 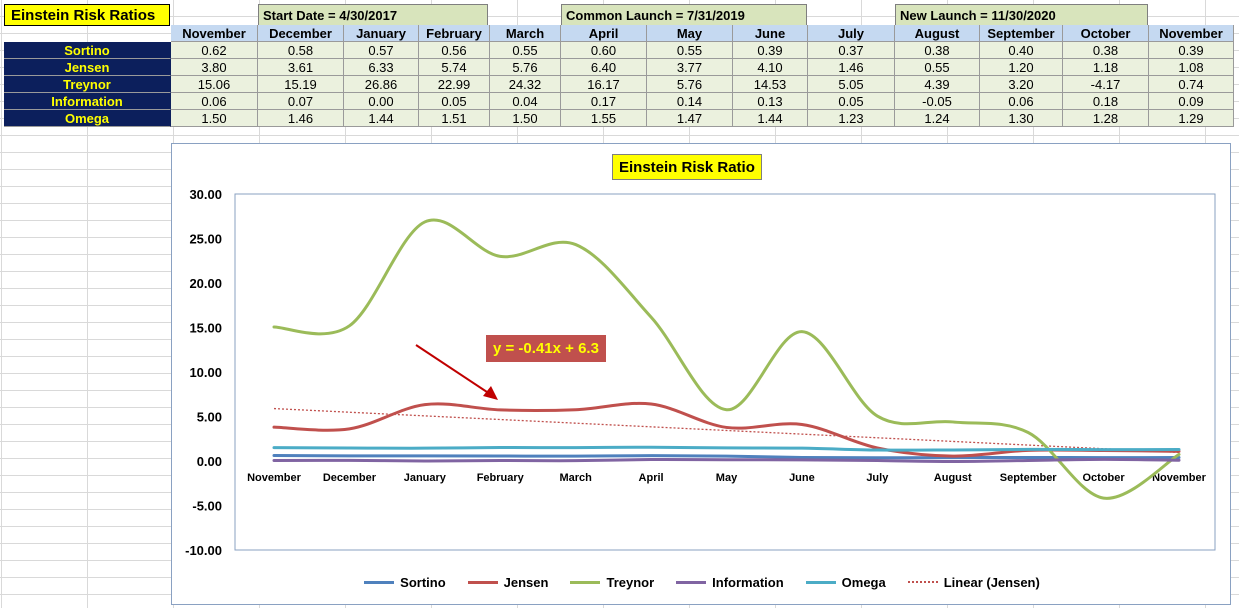 What do you see at coordinates (937, 101) in the screenshot?
I see `table-cell-value: -0.05` at bounding box center [937, 101].